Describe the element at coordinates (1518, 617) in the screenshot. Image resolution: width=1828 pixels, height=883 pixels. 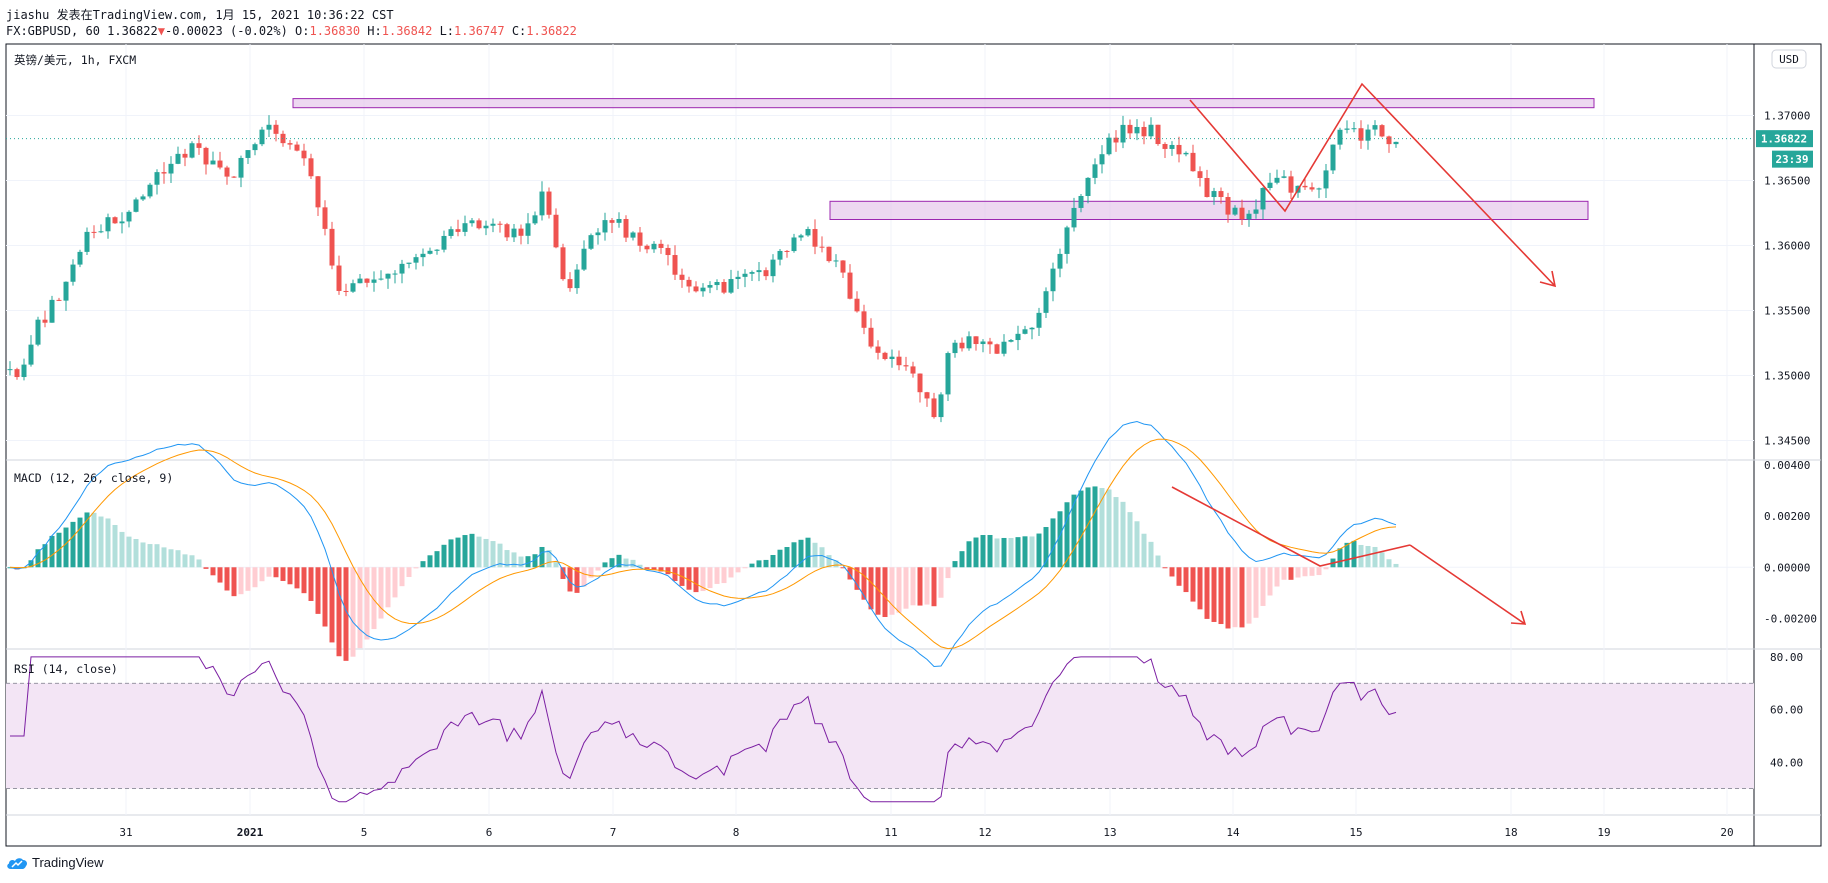
I see `macd-arrowhead` at that location.